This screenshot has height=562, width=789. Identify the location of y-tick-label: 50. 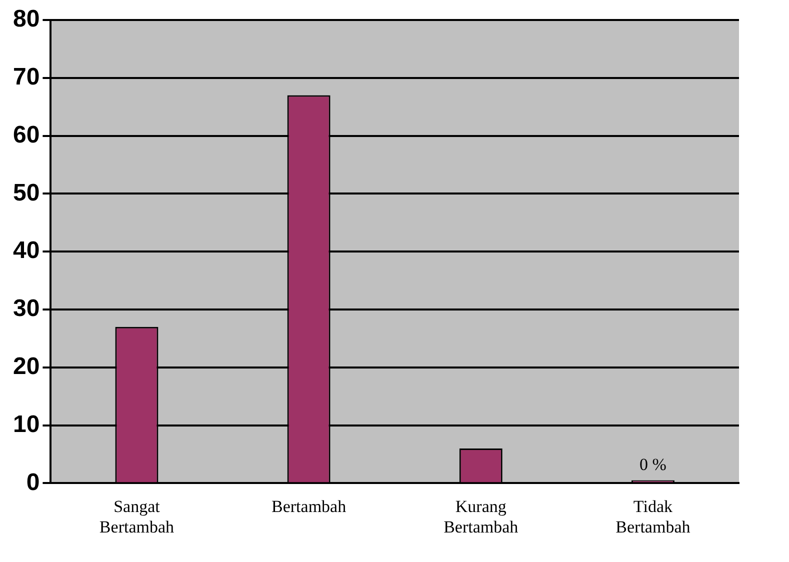
(26, 192).